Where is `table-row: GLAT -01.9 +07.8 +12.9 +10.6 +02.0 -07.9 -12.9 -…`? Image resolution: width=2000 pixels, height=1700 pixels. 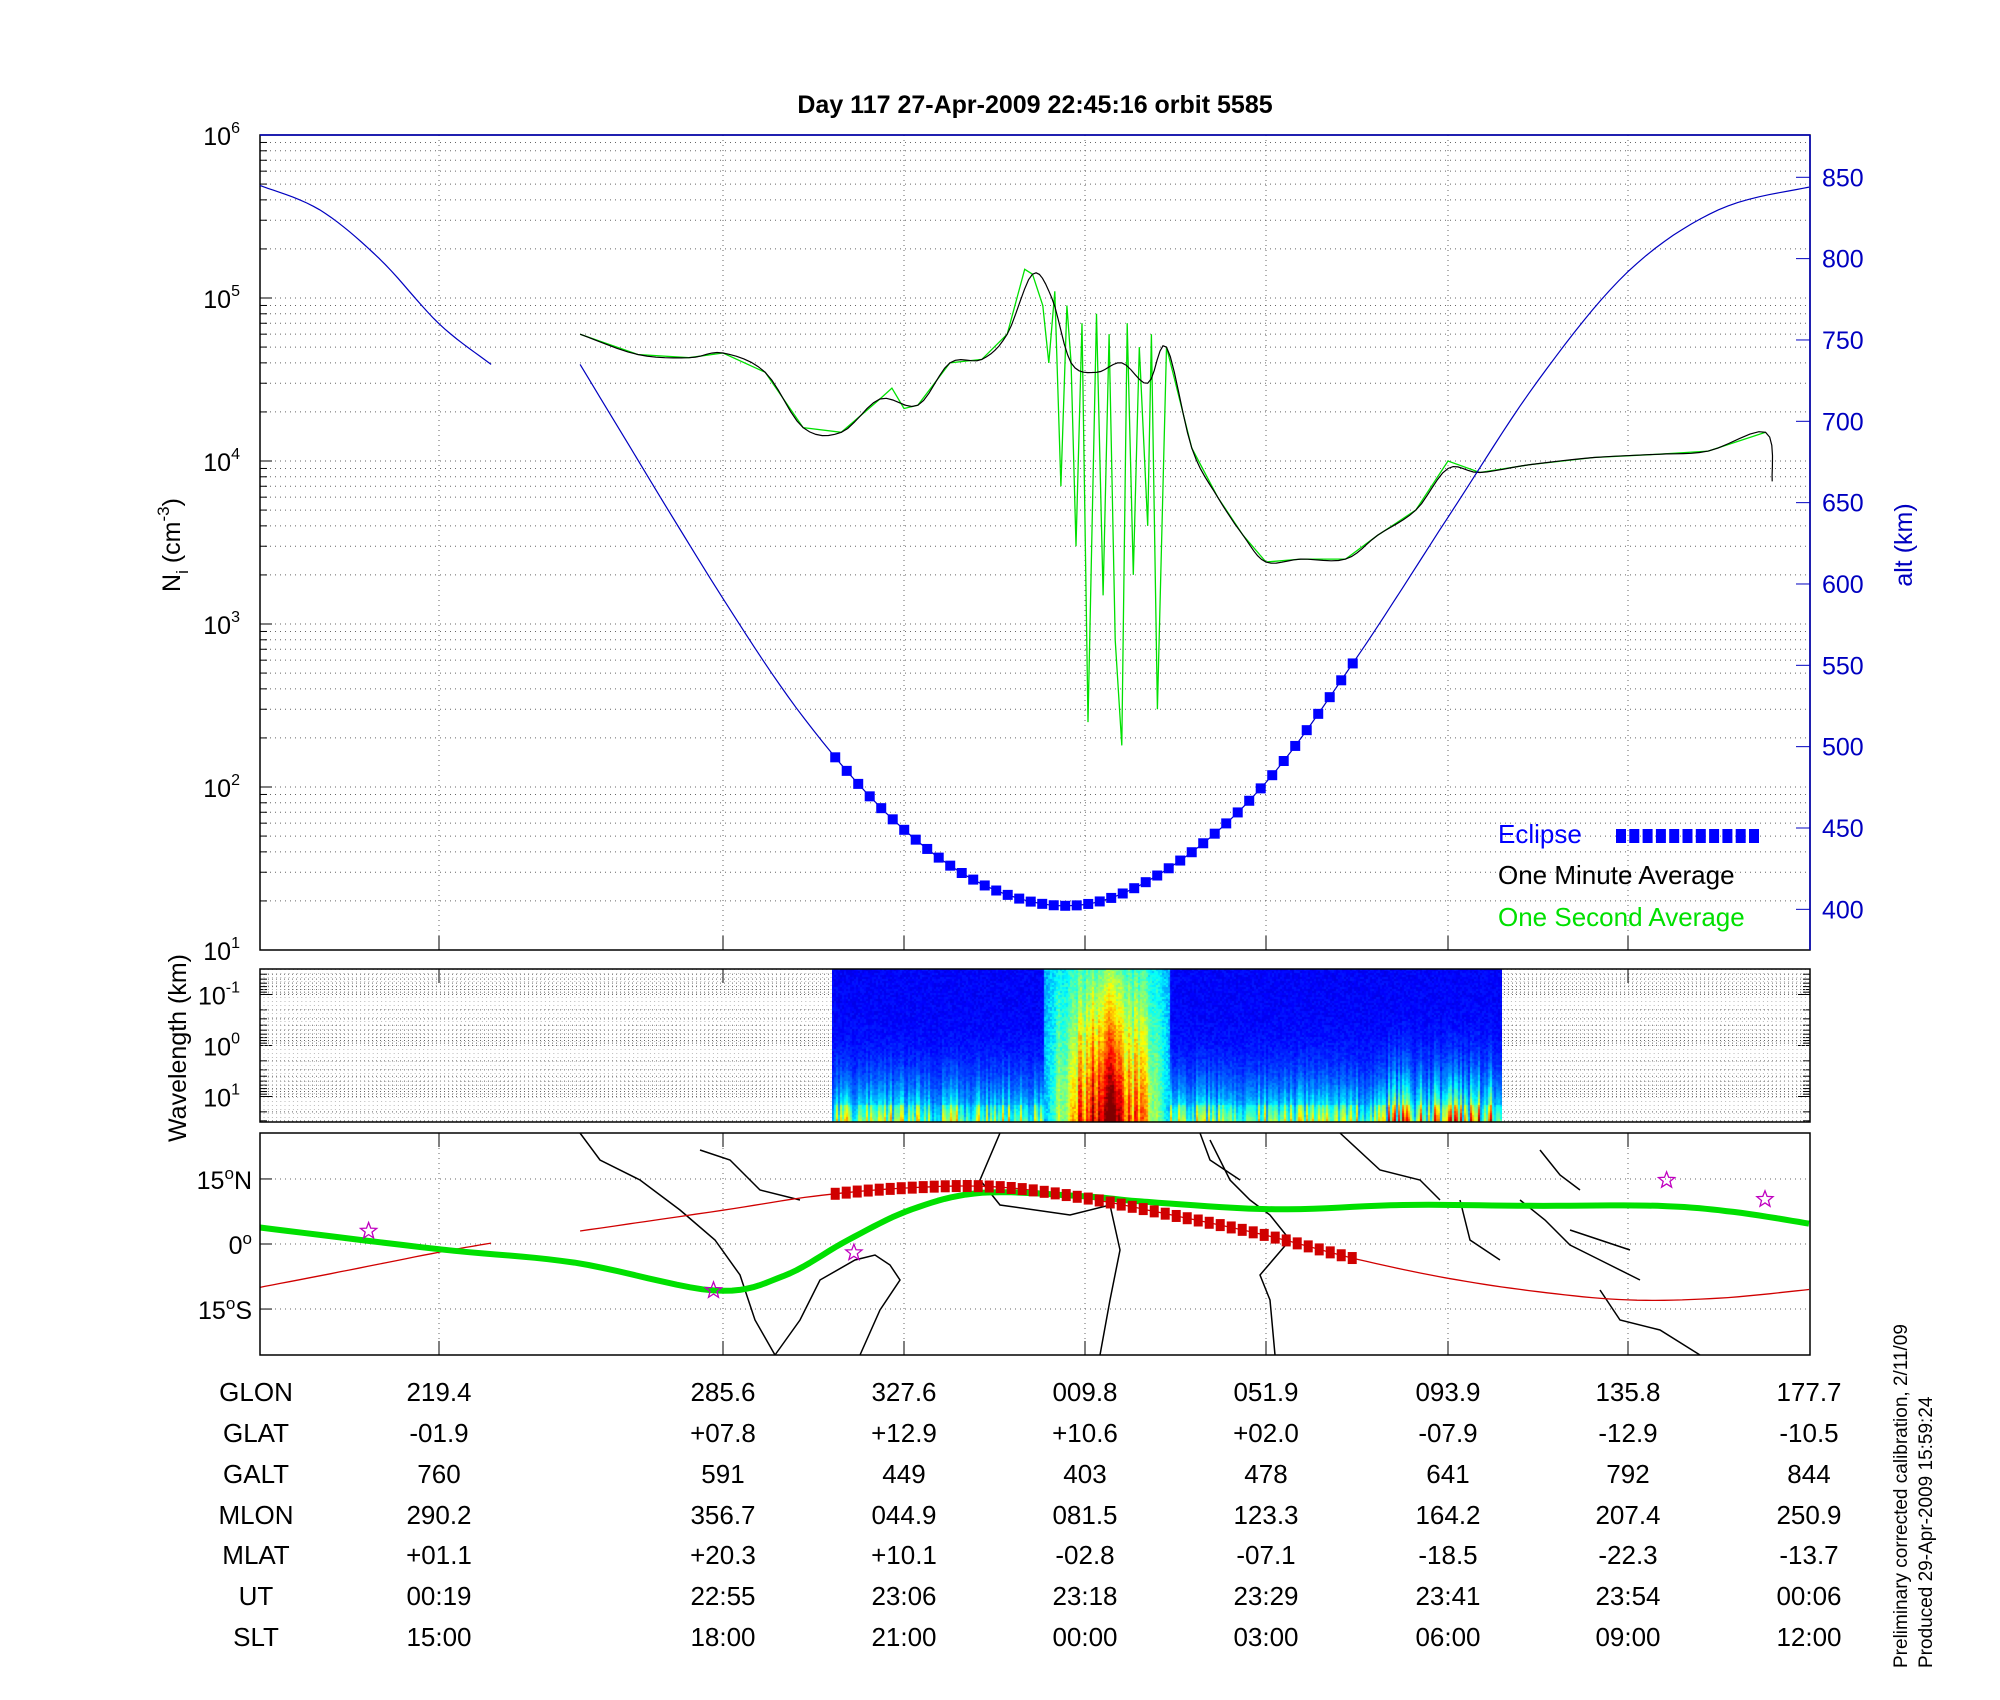 table-row: GLAT -01.9 +07.8 +12.9 +10.6 +02.0 -07.9 -12.9 -… is located at coordinates (1031, 1433).